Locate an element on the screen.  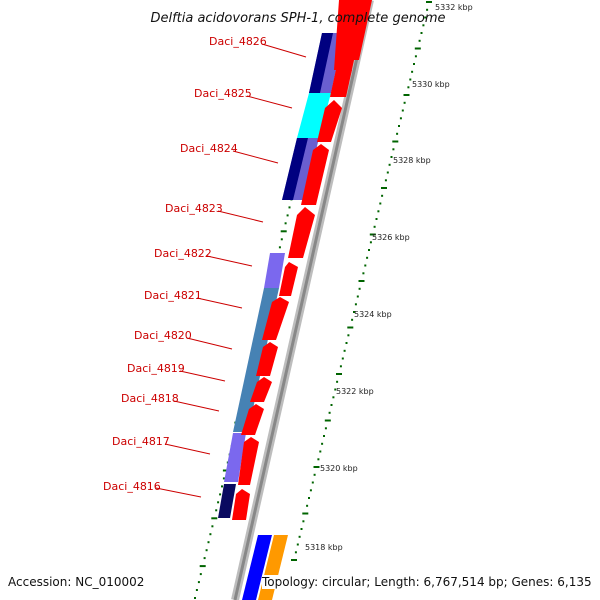
kbp-label-5318: 5318 kbp is located at coordinates (324, 547).